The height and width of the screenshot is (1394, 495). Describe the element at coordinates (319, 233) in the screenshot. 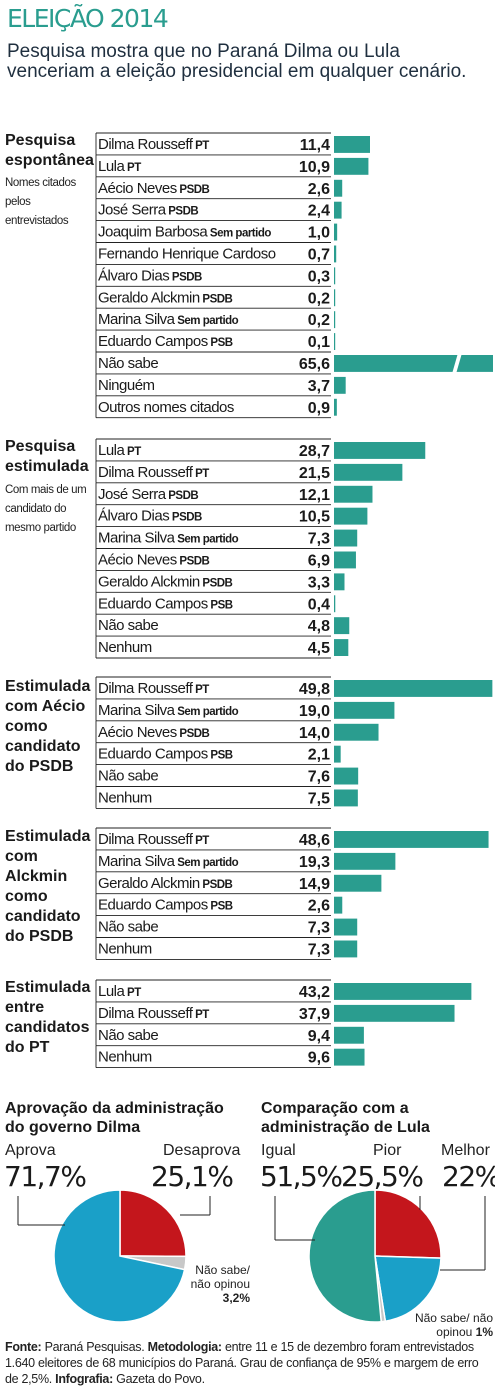

I see `bar-value: 1,0` at that location.